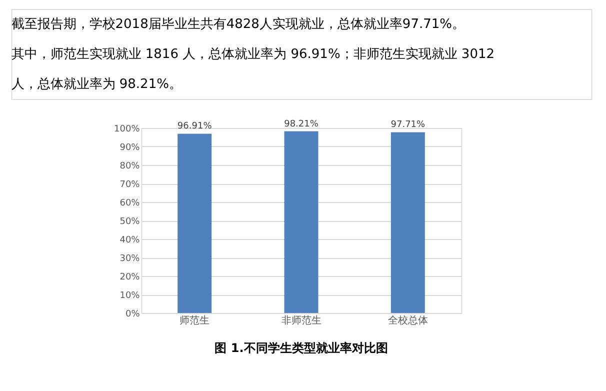 The height and width of the screenshot is (391, 606). I want to click on y-tick-label: 70%, so click(130, 185).